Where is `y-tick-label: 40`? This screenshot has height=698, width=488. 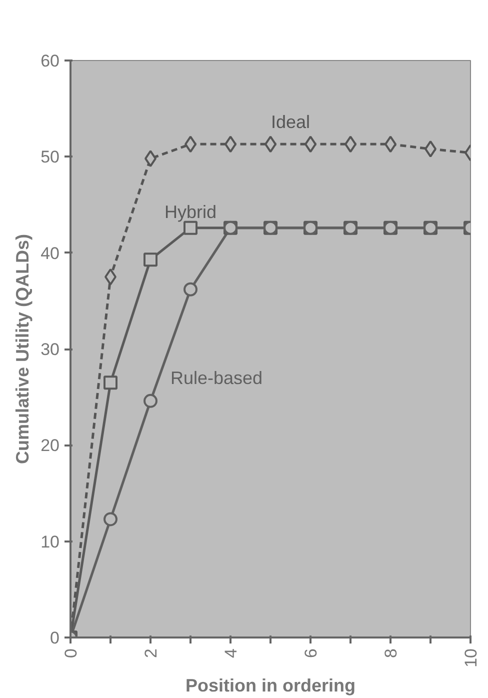 y-tick-label: 40 is located at coordinates (50, 253).